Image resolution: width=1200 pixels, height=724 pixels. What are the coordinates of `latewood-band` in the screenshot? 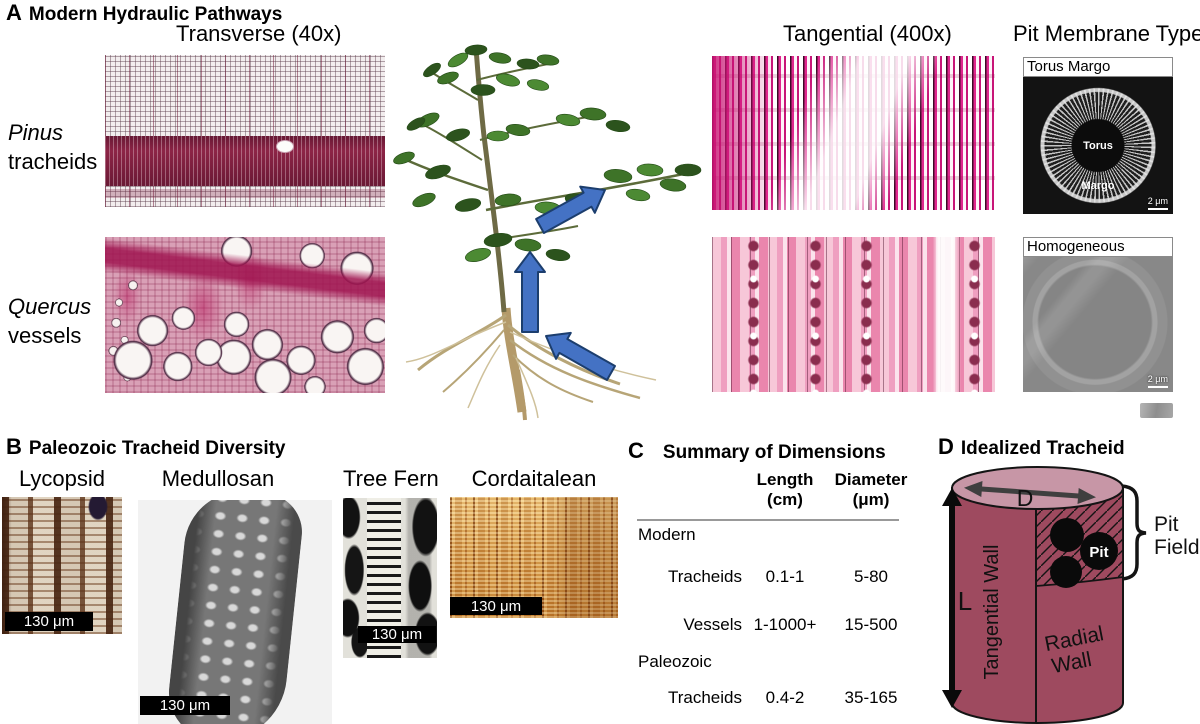 It's located at (245, 160).